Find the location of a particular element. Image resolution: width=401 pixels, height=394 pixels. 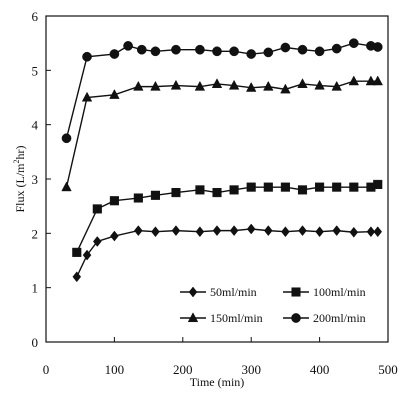

y-tick-label: 5 is located at coordinates (35, 70).